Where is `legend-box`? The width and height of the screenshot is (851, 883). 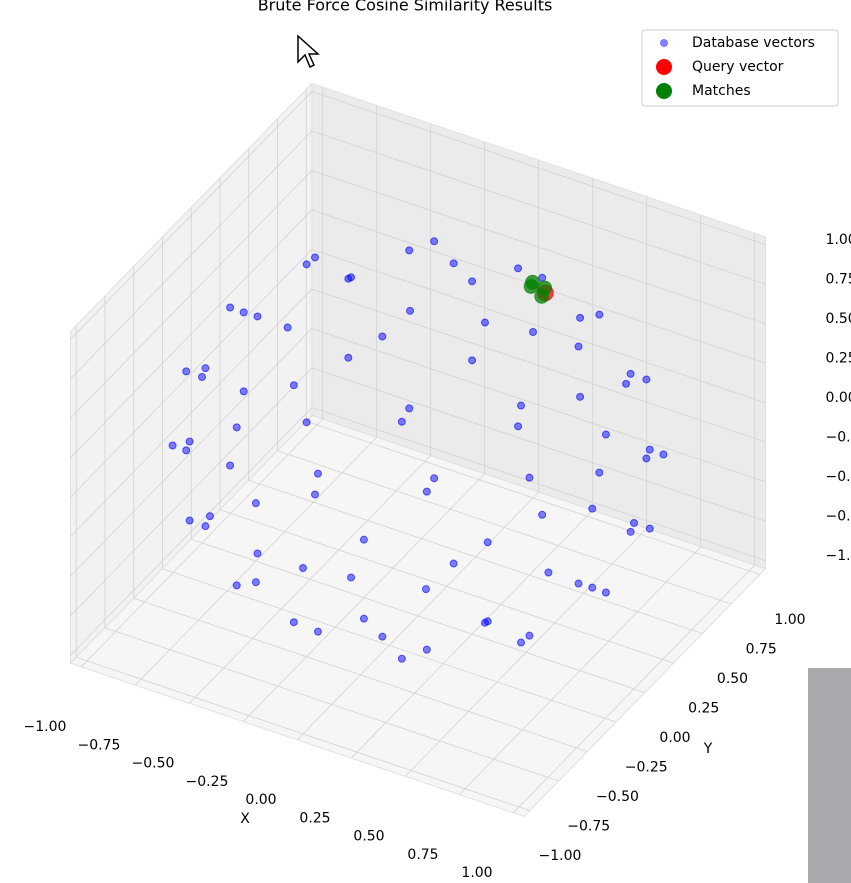 legend-box is located at coordinates (740, 68).